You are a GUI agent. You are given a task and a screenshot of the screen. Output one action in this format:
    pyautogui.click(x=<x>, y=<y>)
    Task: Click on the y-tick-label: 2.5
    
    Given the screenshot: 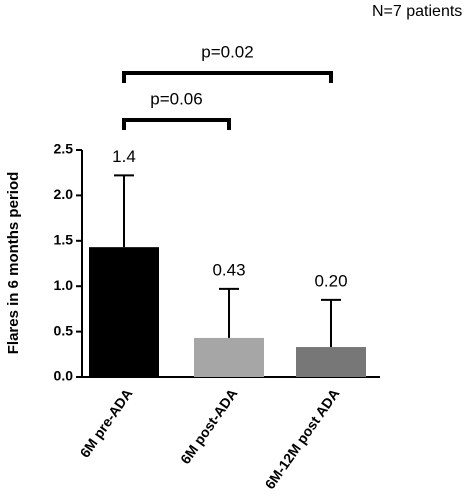 What is the action you would take?
    pyautogui.click(x=64, y=149)
    